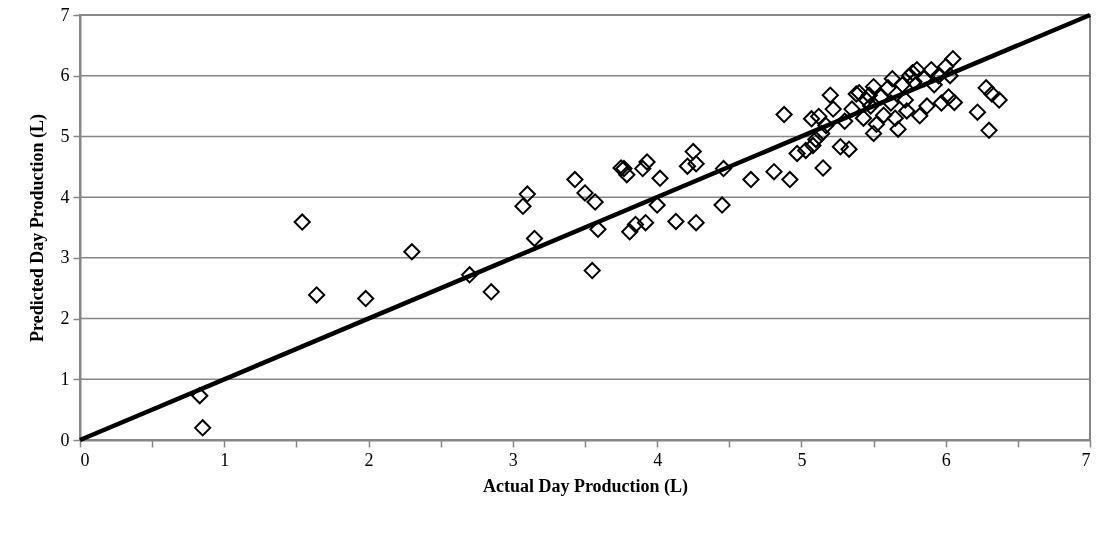 Image resolution: width=1099 pixels, height=534 pixels. Describe the element at coordinates (802, 459) in the screenshot. I see `x-tick-label: 5` at that location.